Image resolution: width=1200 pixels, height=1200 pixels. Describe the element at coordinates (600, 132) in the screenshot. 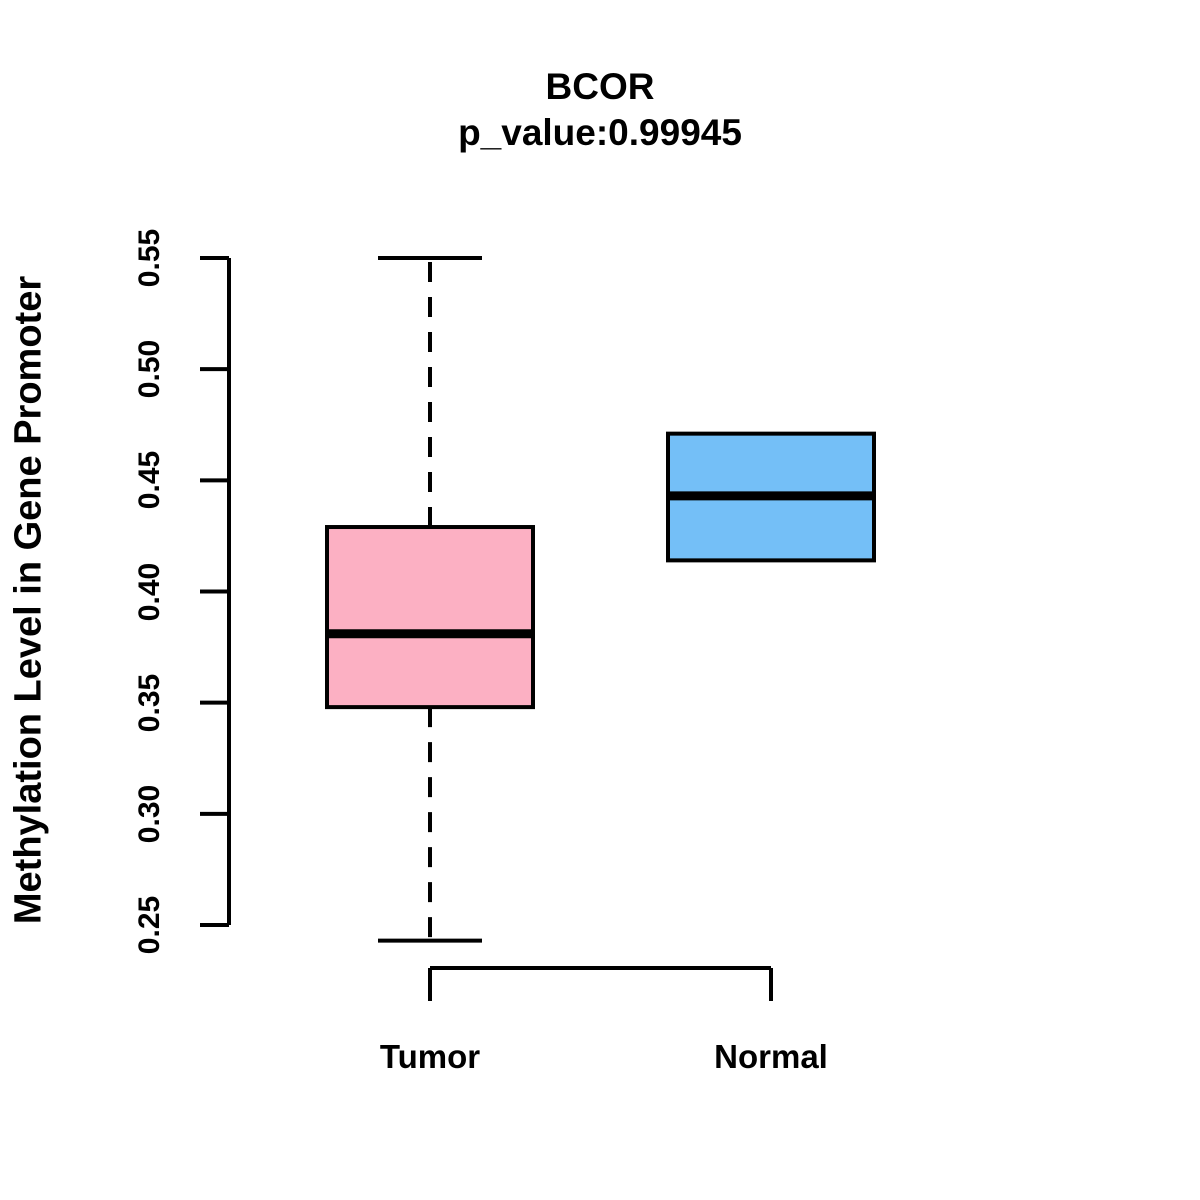

I see `chart-subtitle: p_value:0.99945` at that location.